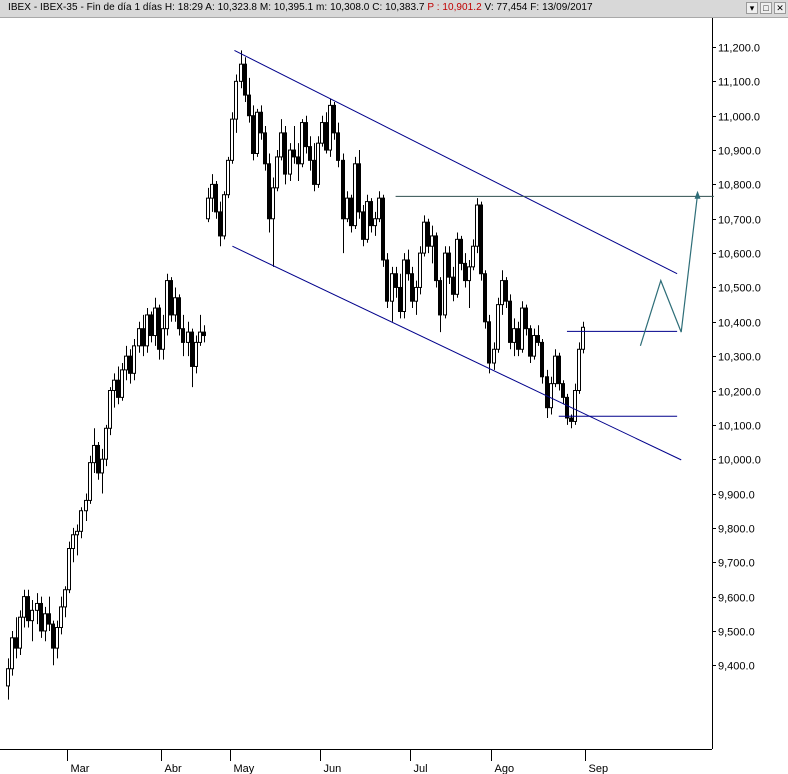 Image resolution: width=788 pixels, height=774 pixels. I want to click on title-stat: C: 10,383.7, so click(397, 7).